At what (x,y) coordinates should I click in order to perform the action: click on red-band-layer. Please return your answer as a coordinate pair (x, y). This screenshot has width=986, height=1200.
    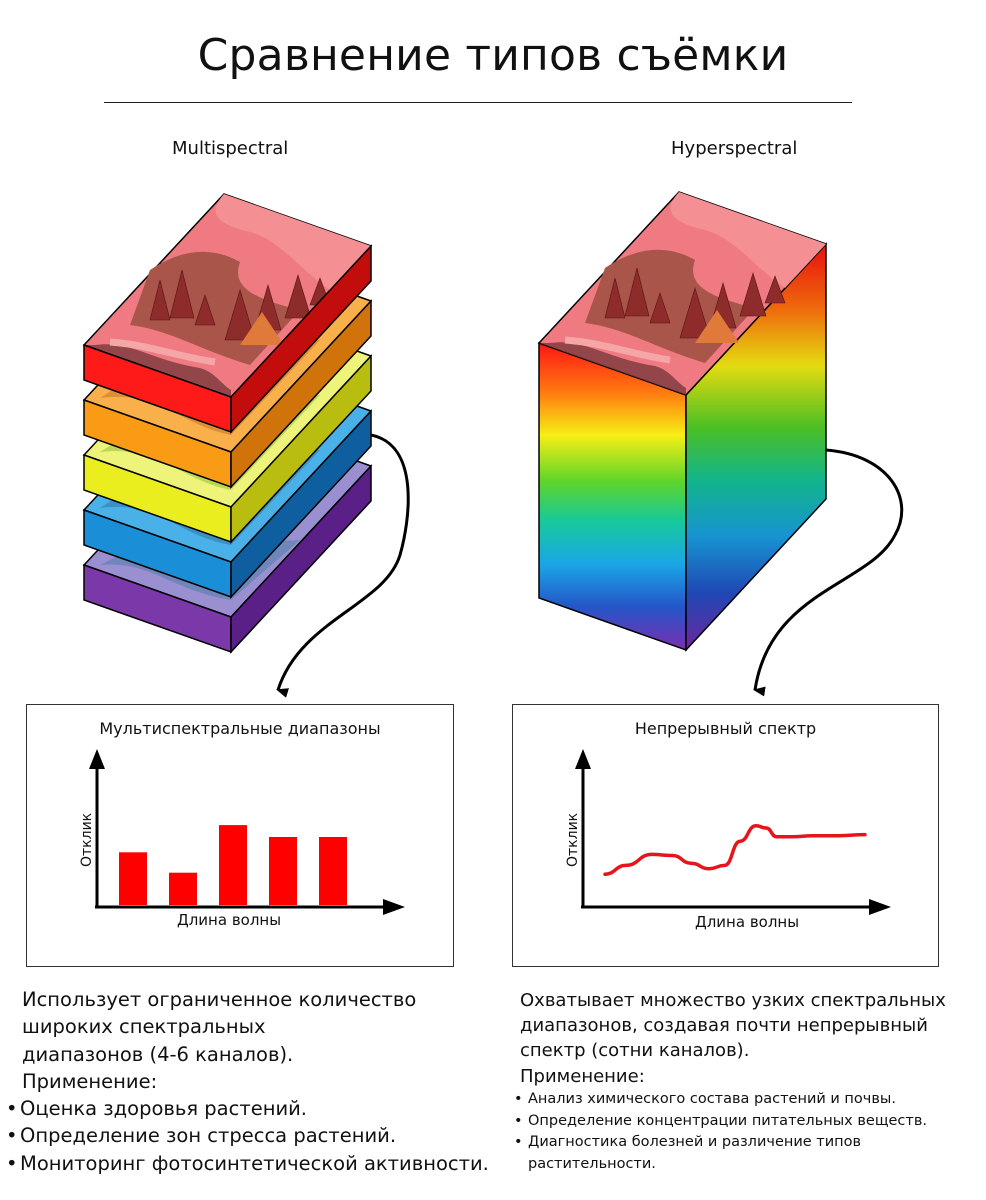
    Looking at the image, I should click on (227, 313).